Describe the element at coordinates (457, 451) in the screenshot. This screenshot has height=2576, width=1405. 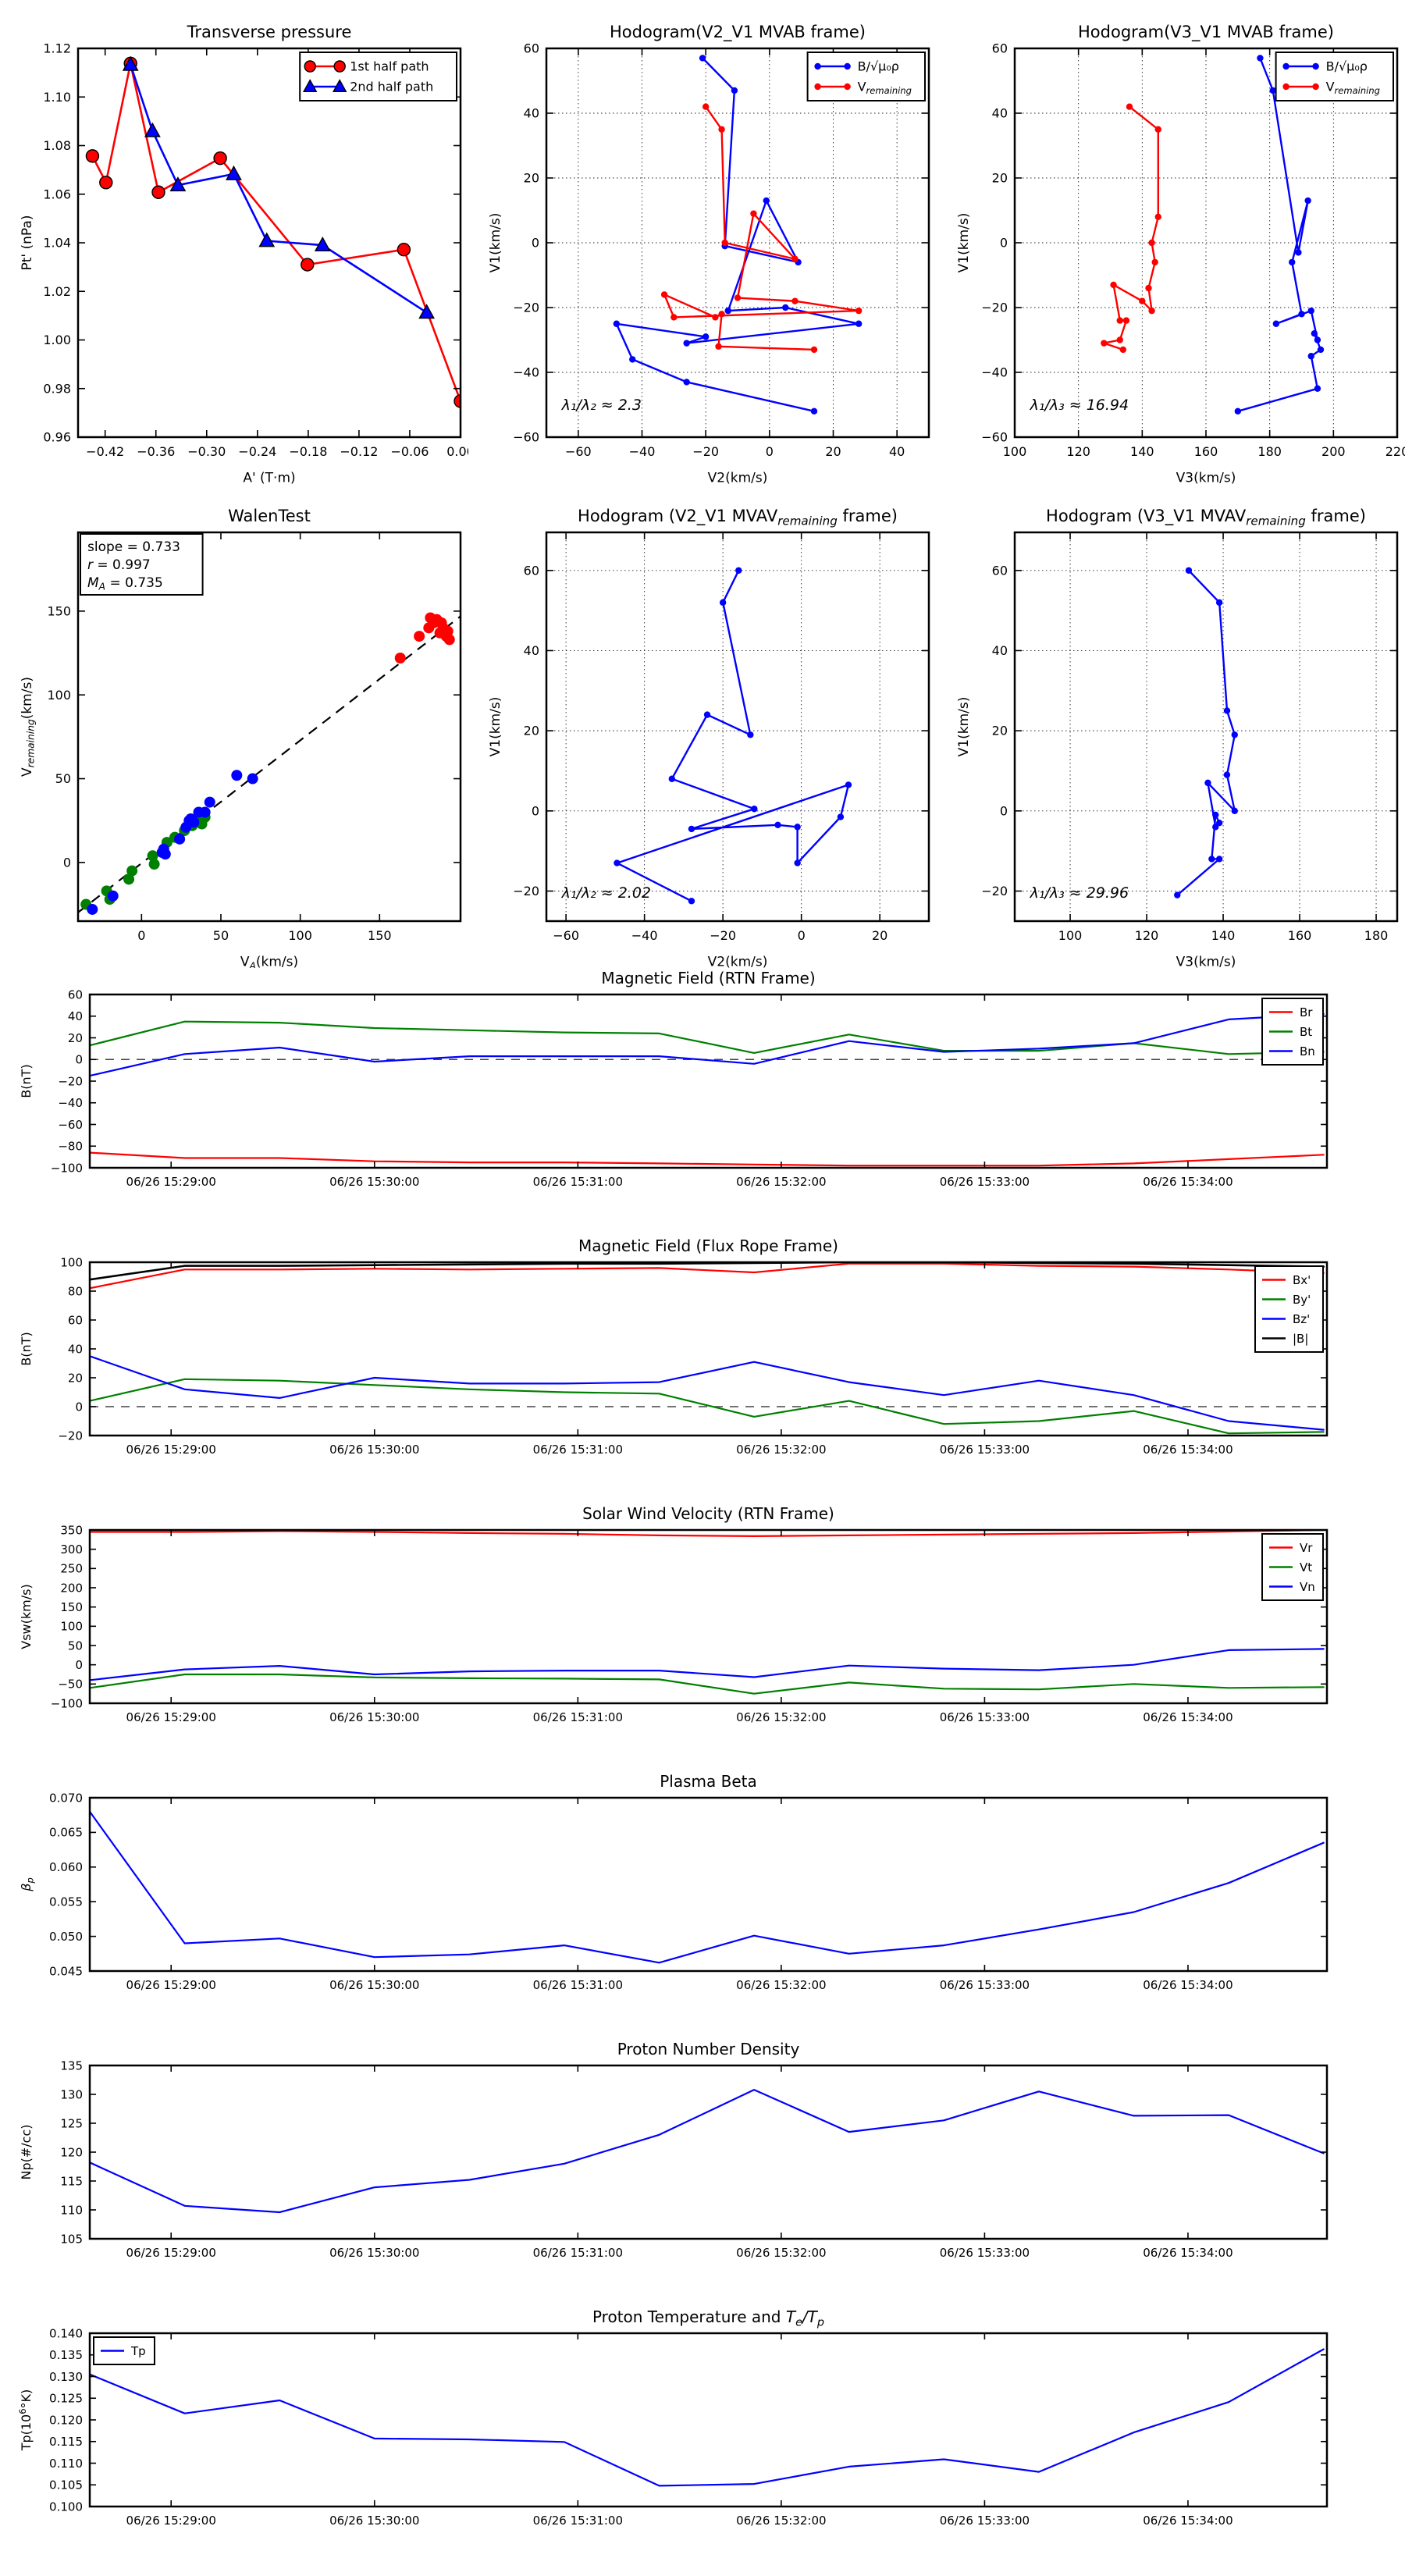
I see `svg-text: 0.00` at that location.